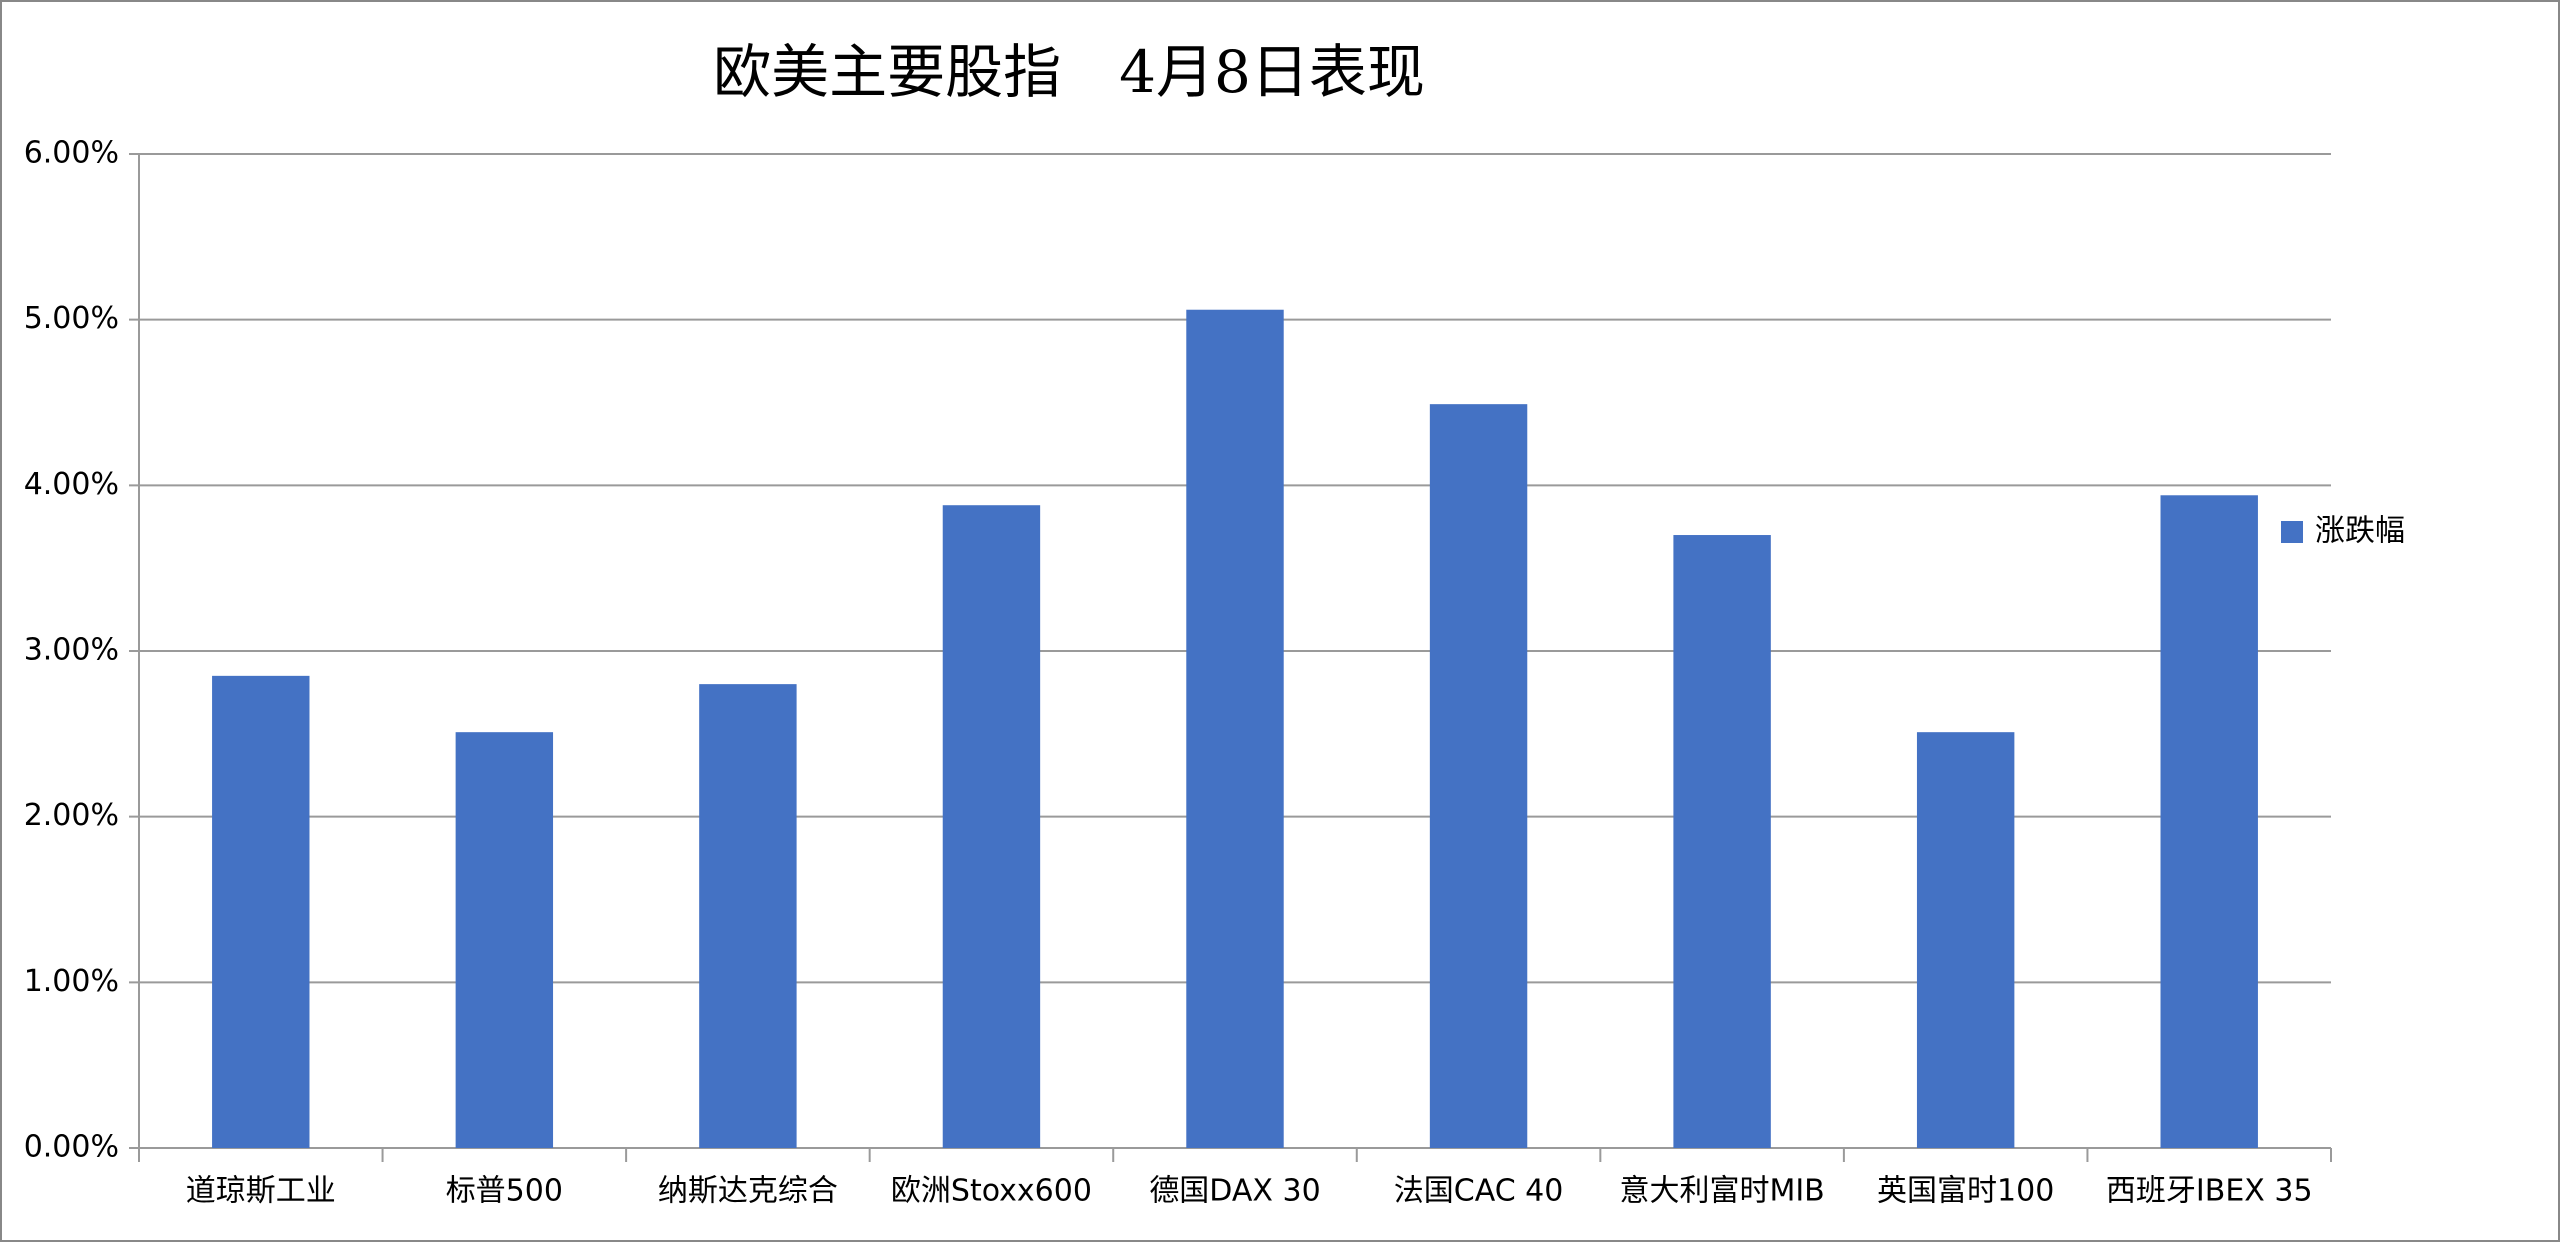 The width and height of the screenshot is (2560, 1242). I want to click on x-tick-label: 西班牙IBEX 35, so click(2209, 1191).